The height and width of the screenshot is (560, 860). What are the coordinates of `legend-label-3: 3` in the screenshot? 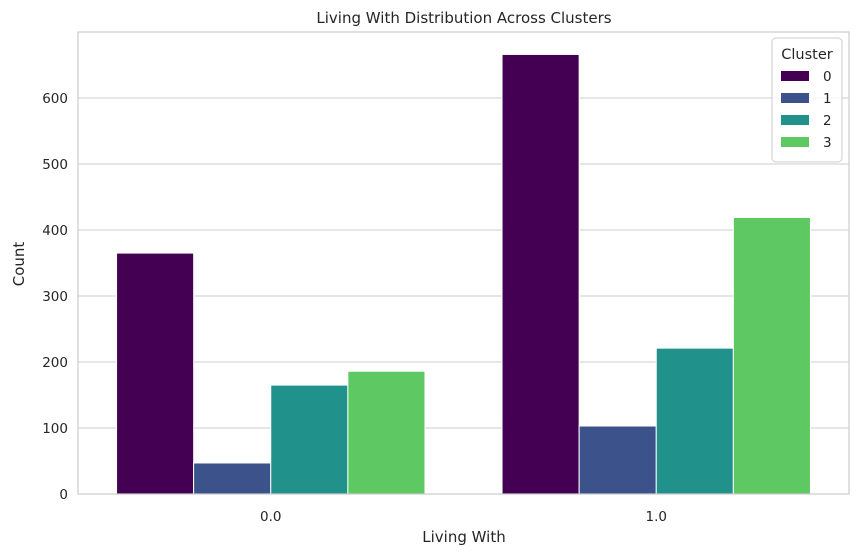 It's located at (827, 143).